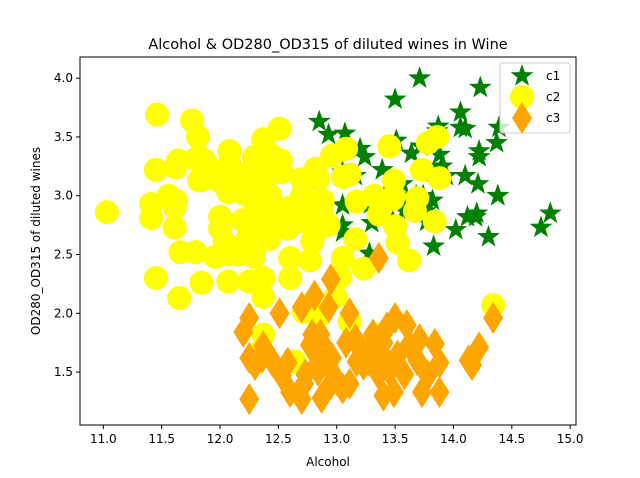 The height and width of the screenshot is (478, 640). I want to click on x-tick-label: 11.0, so click(103, 439).